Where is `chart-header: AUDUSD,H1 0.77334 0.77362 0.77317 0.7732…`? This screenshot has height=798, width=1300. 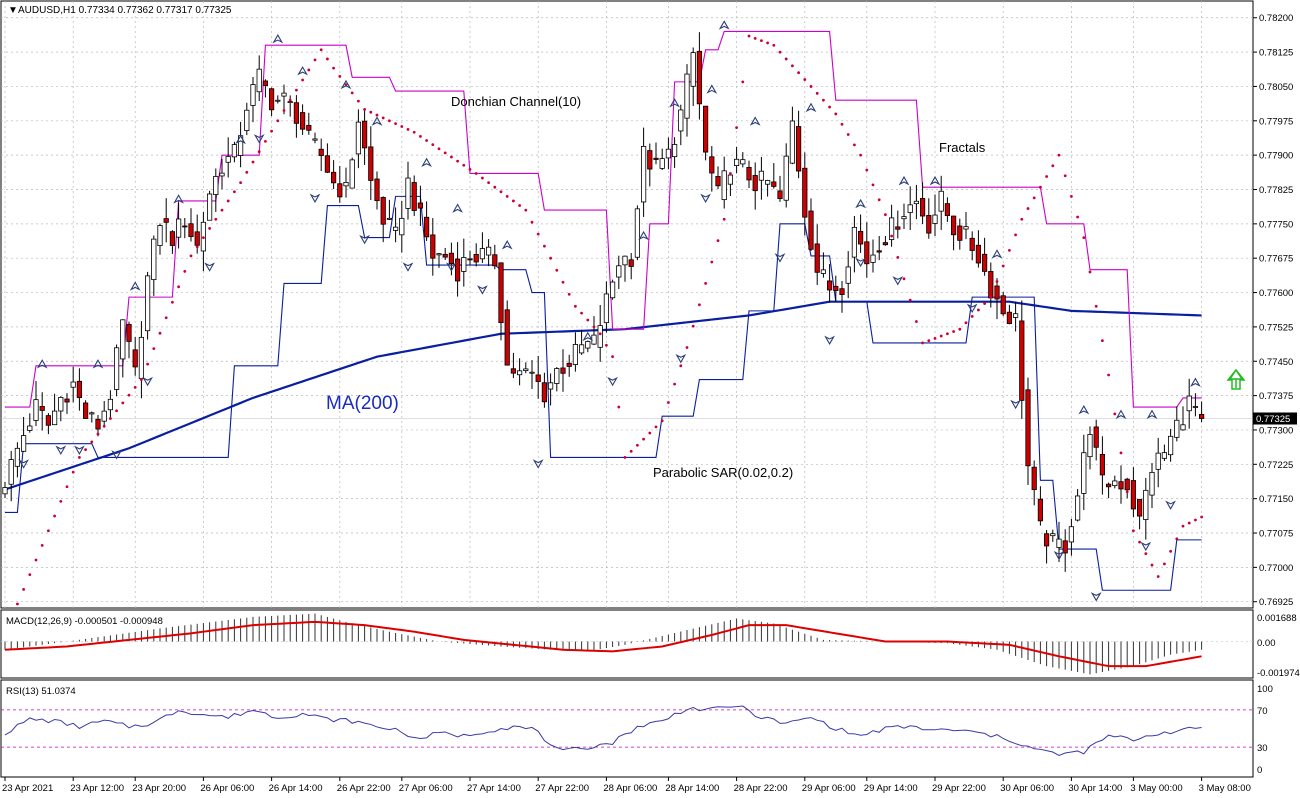 chart-header: AUDUSD,H1 0.77334 0.77362 0.77317 0.7732… is located at coordinates (125, 10).